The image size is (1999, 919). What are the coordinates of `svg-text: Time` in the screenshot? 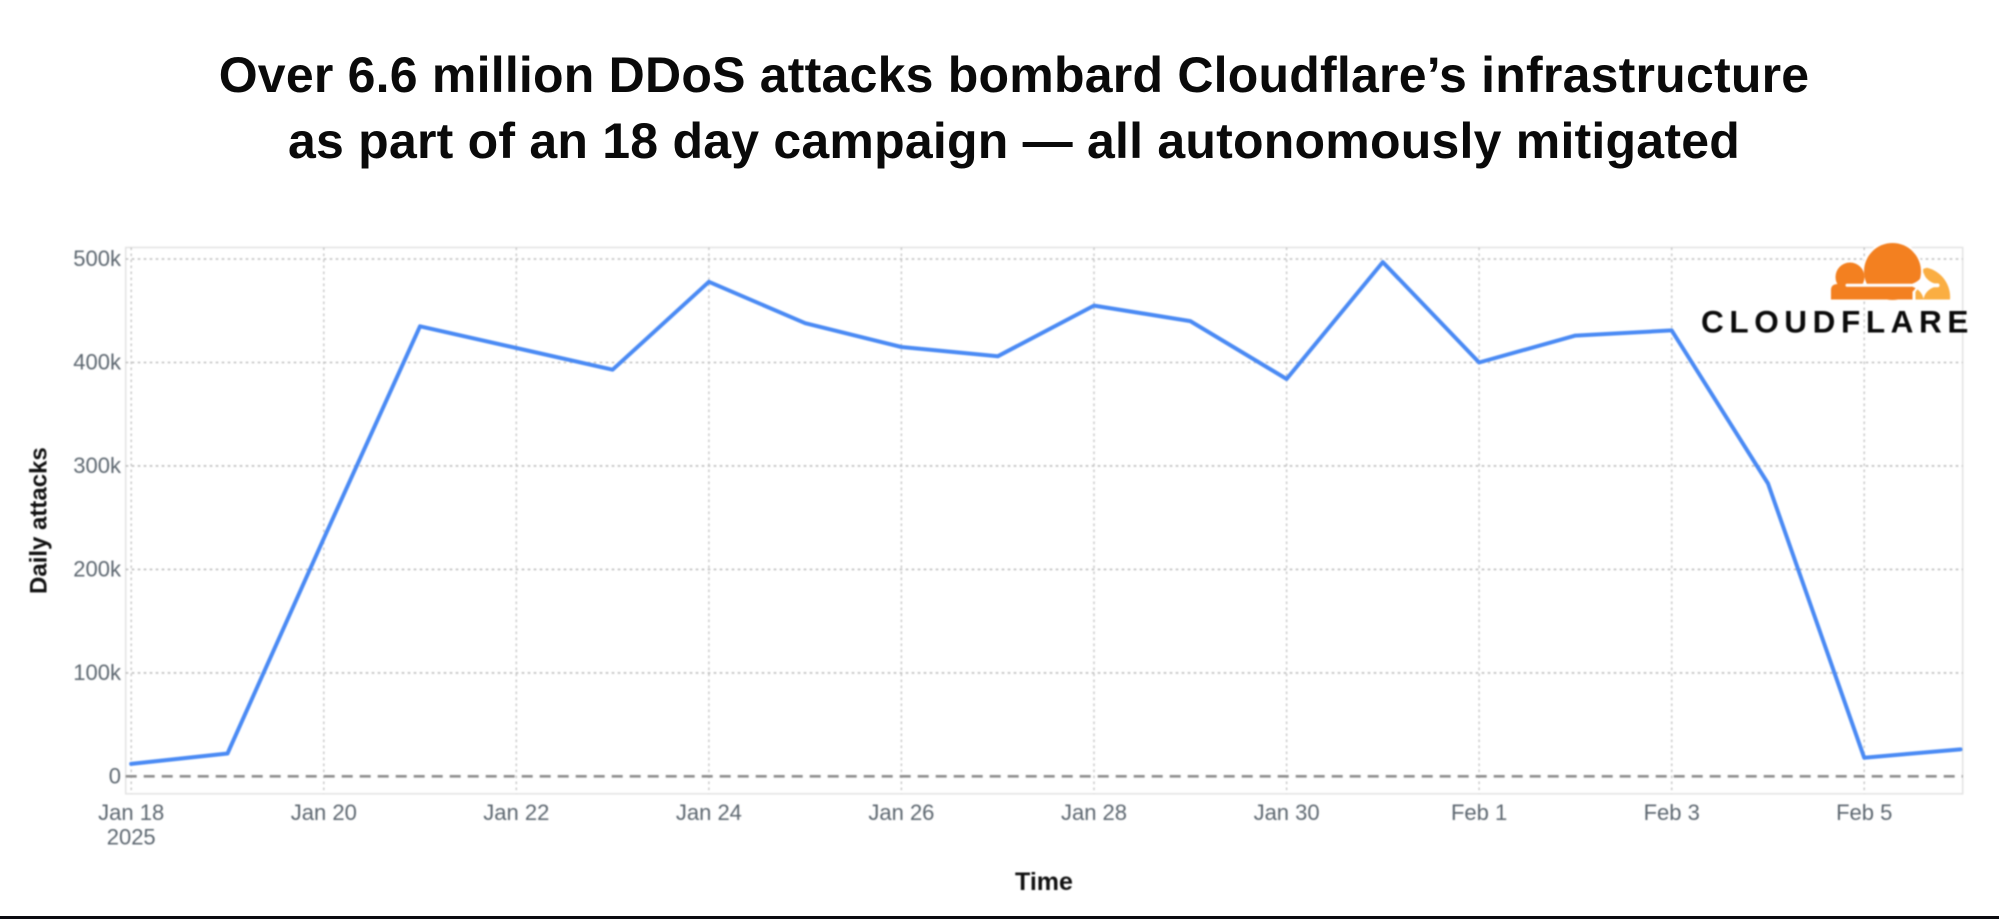 It's located at (1044, 882).